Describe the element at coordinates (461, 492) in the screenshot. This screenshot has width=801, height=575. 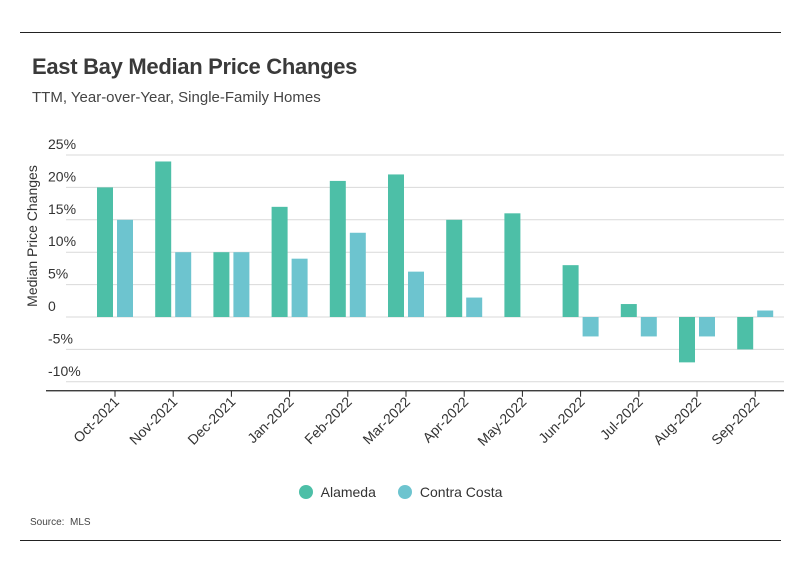
I see `legend-label-contra-costa: Contra Costa` at that location.